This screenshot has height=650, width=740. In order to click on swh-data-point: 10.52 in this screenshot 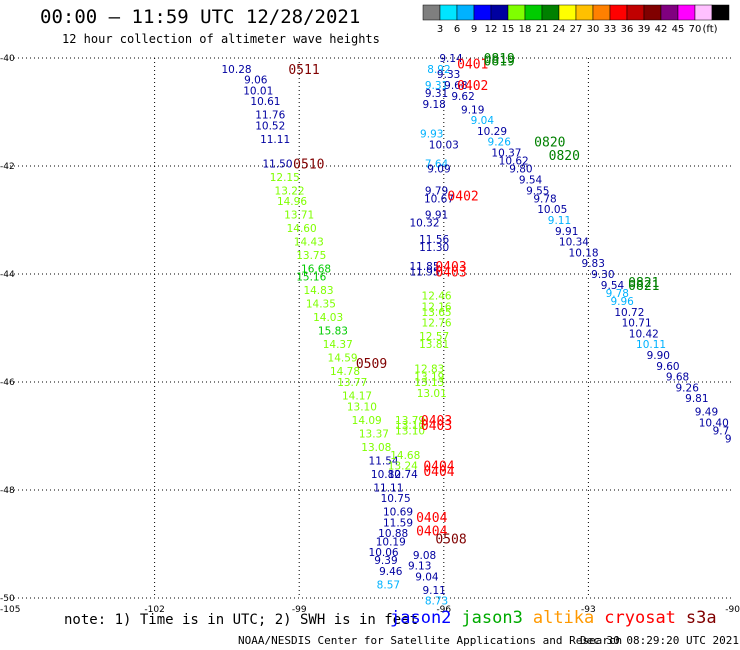, I will do `click(270, 127)`.